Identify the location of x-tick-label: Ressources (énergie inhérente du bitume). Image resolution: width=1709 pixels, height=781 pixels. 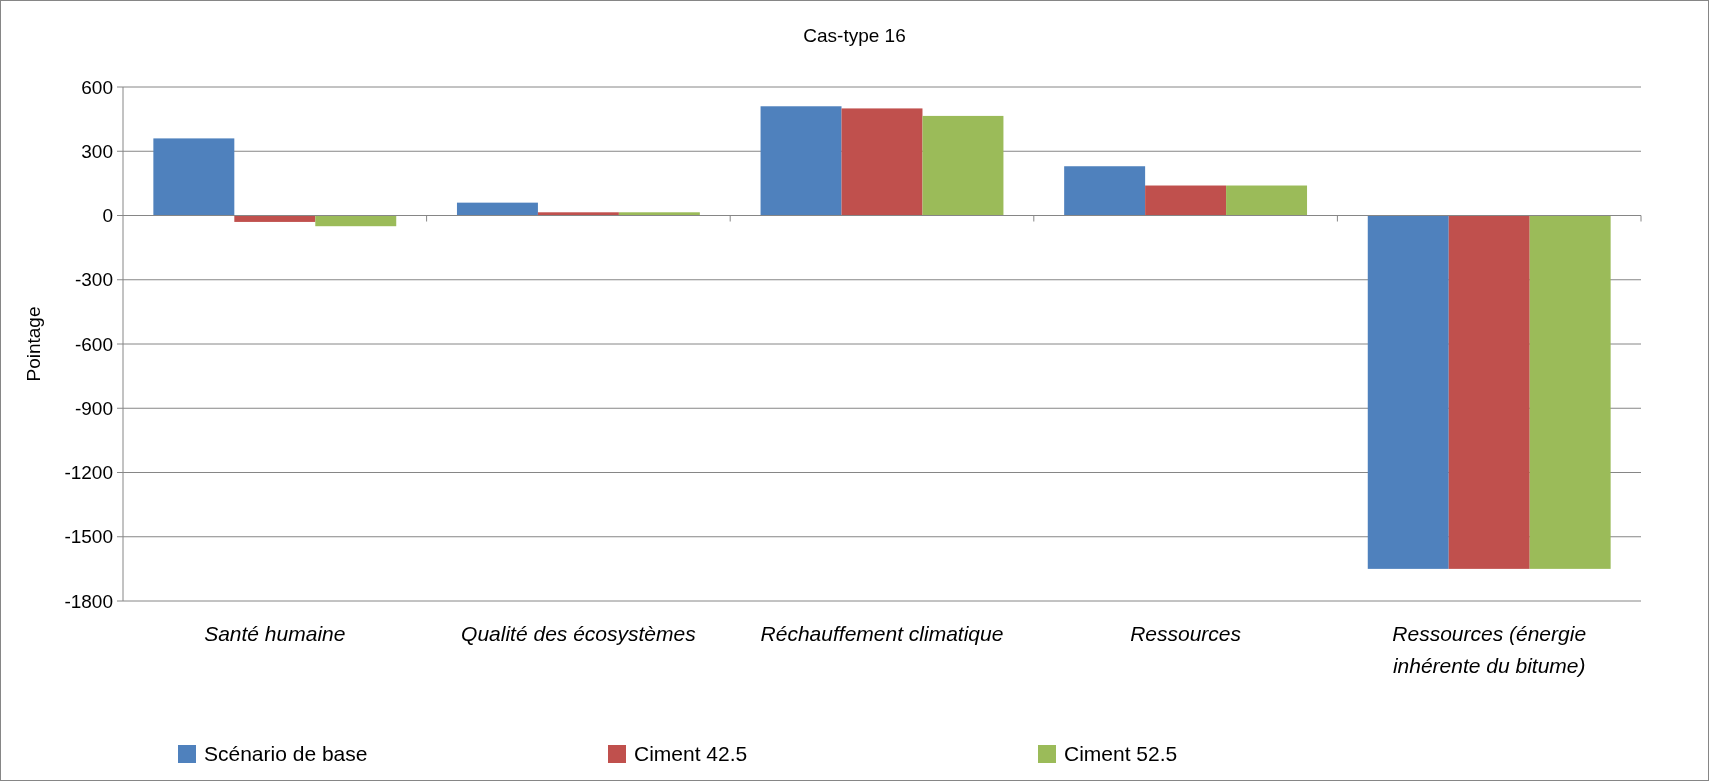
(1489, 649).